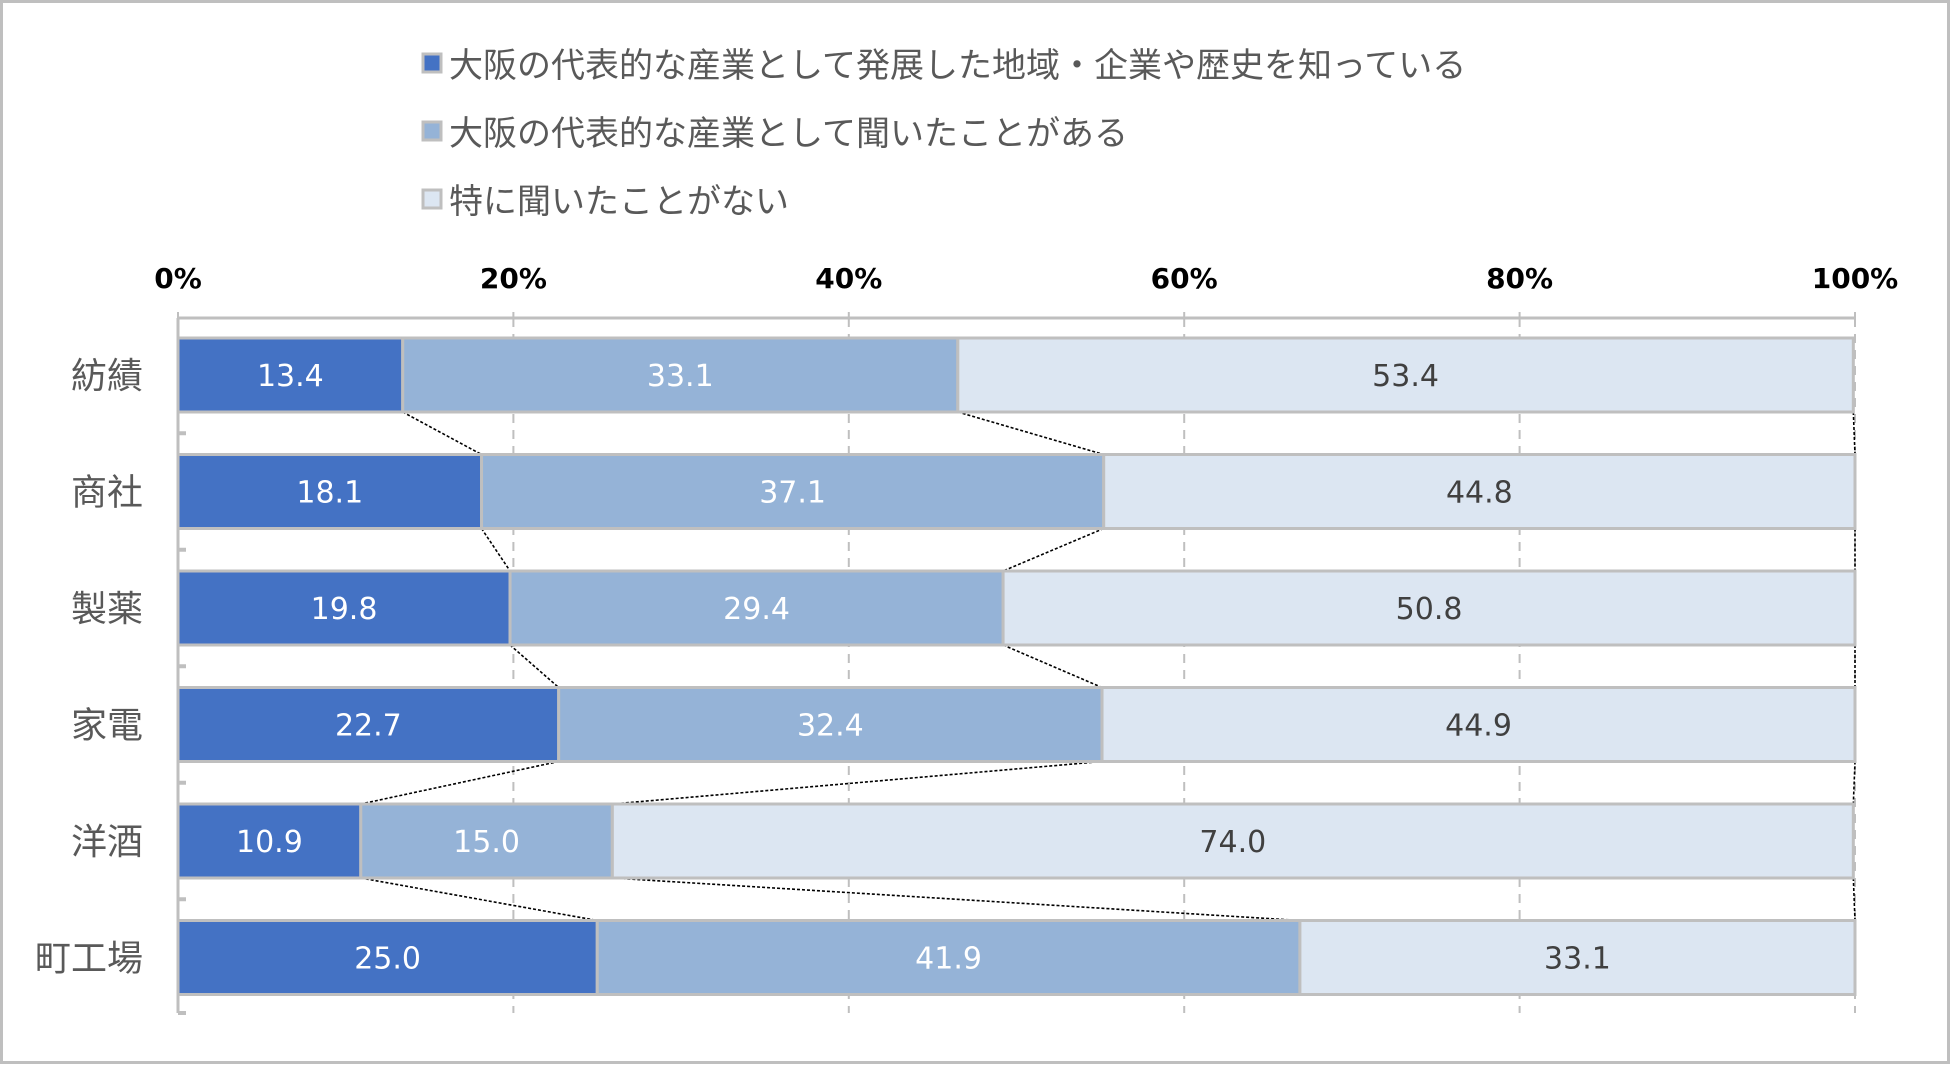  Describe the element at coordinates (178, 278) in the screenshot. I see `x-tick-label-0: 0%` at that location.